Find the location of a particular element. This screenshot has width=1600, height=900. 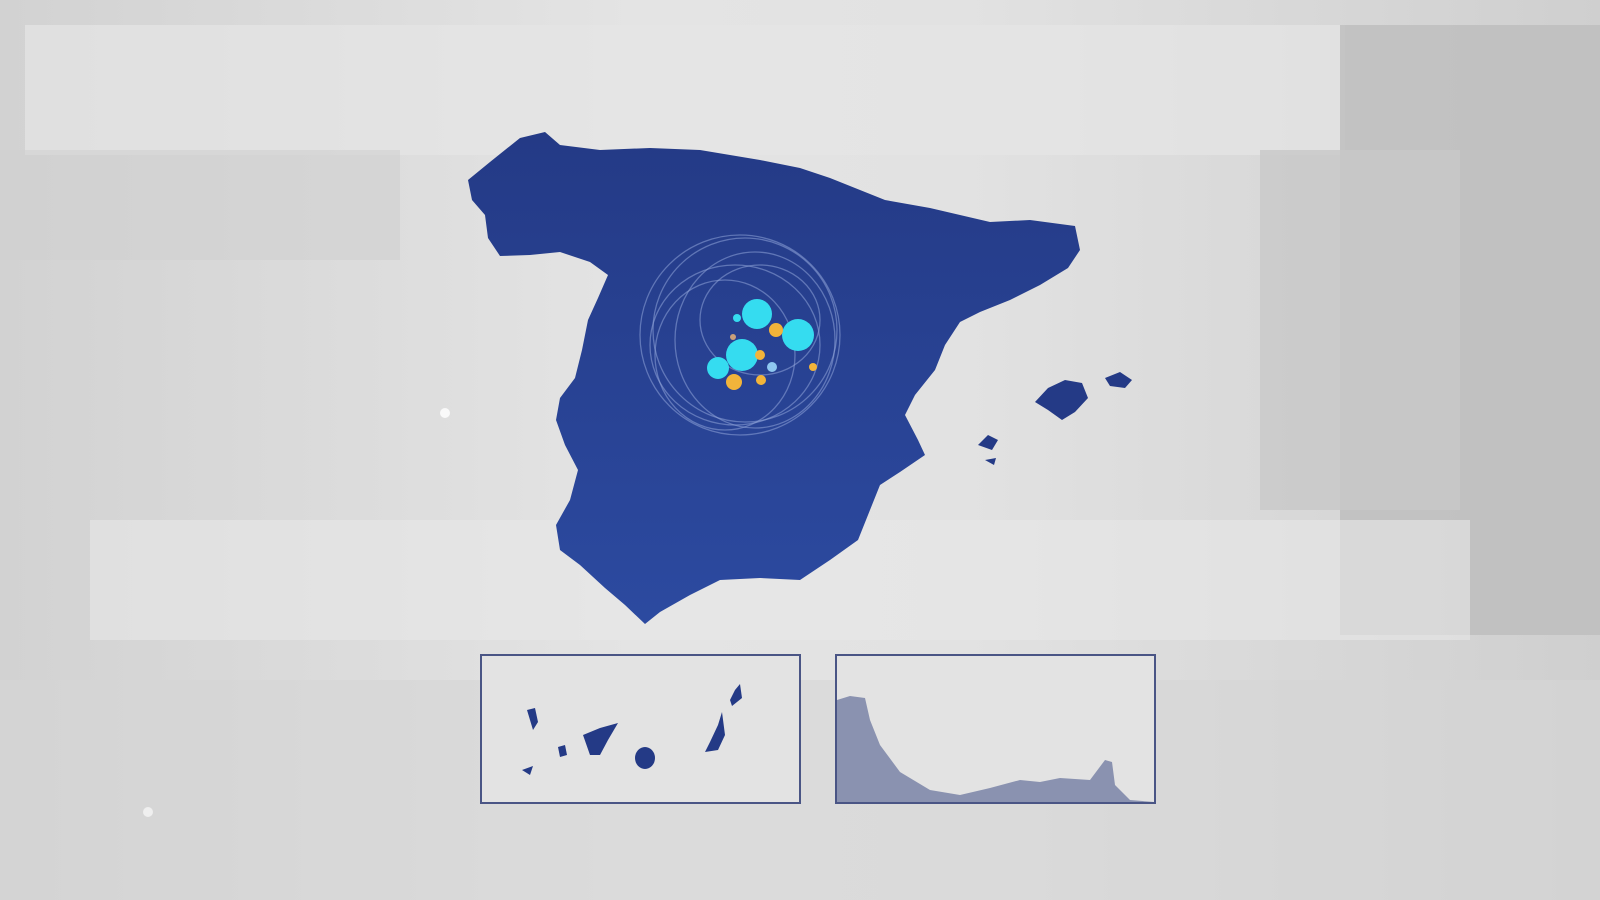

menorca is located at coordinates (1118, 380).